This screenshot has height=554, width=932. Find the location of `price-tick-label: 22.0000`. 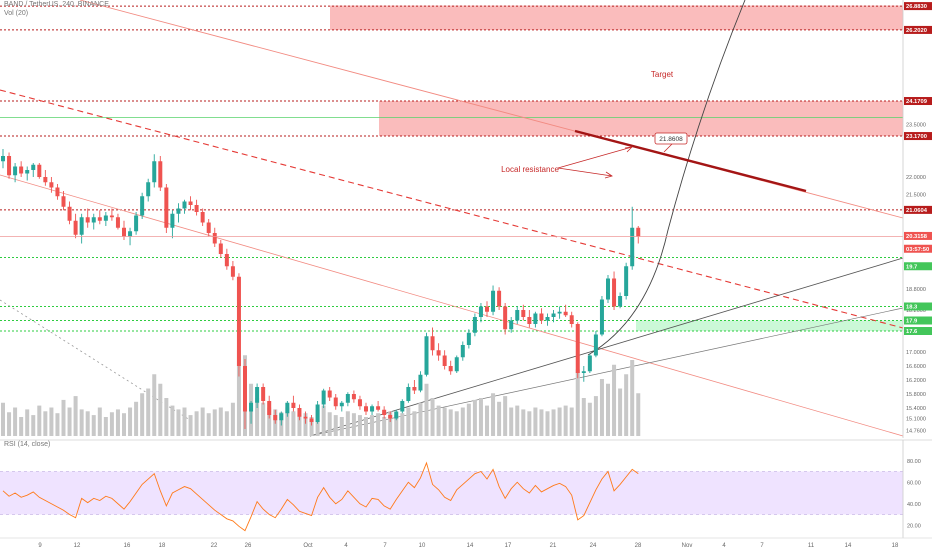

price-tick-label: 22.0000 is located at coordinates (916, 178).